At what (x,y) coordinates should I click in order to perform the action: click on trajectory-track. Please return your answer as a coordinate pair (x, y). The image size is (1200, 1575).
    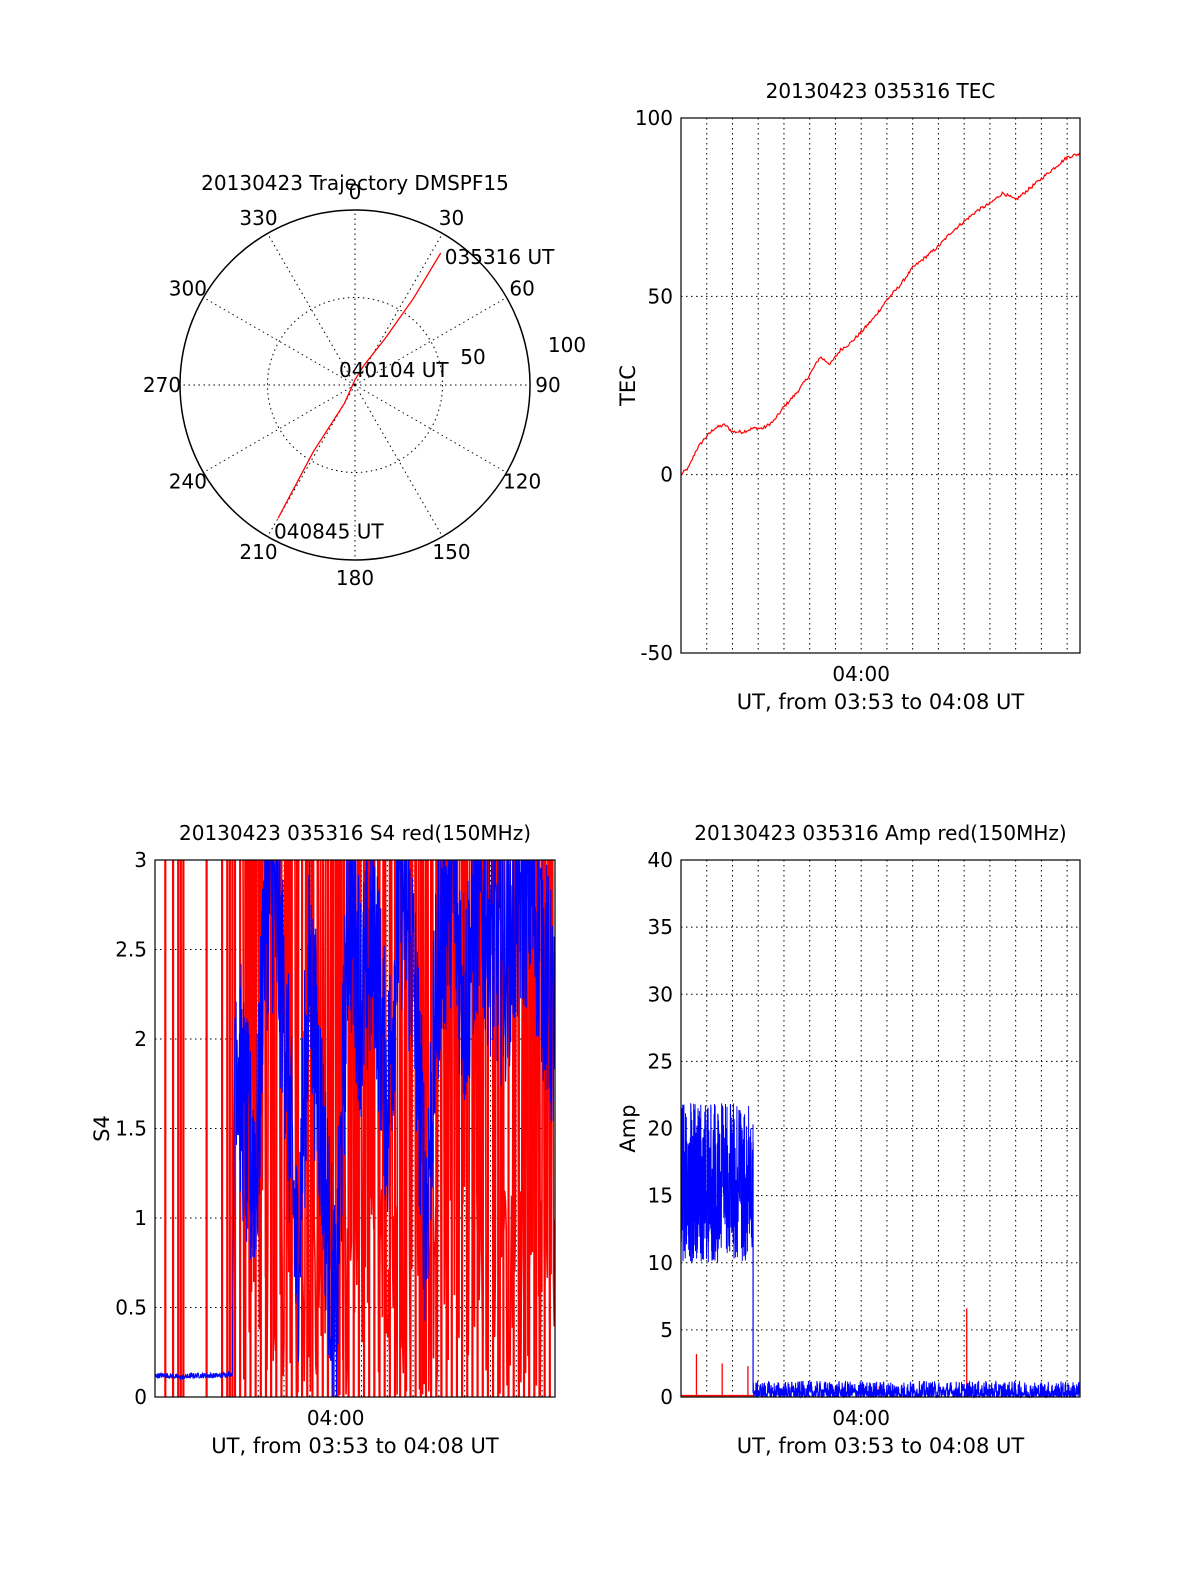
    Looking at the image, I should click on (359, 385).